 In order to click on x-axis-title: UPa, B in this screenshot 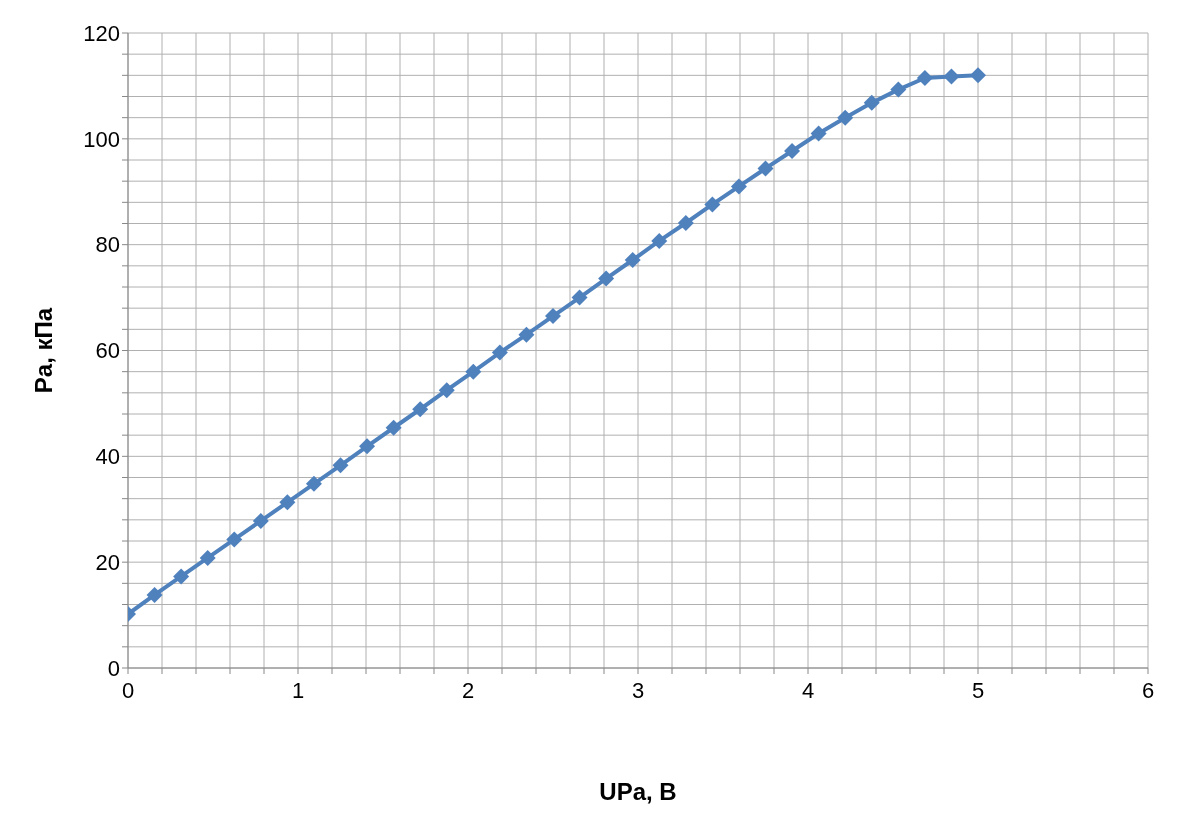, I will do `click(638, 792)`.